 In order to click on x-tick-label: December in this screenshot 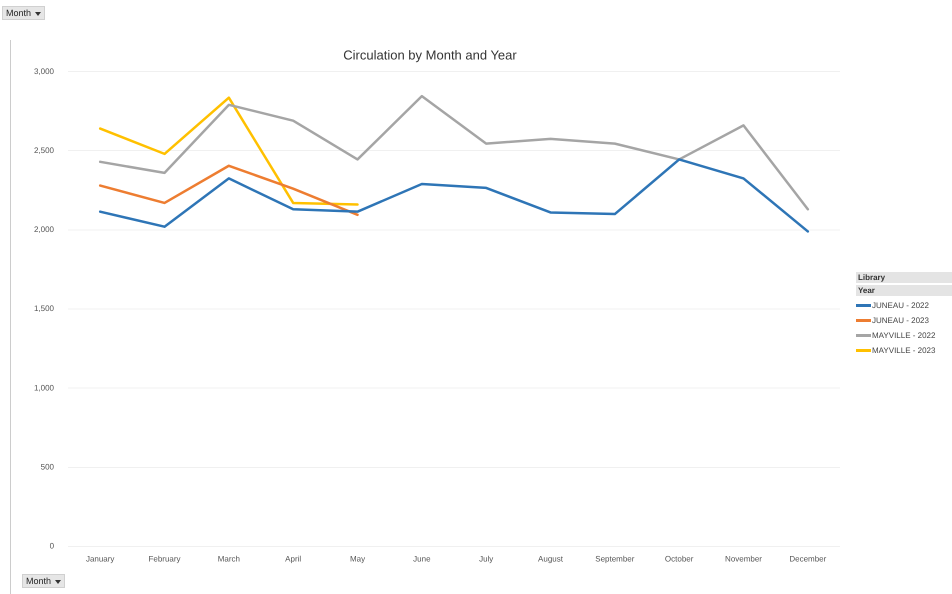, I will do `click(808, 559)`.